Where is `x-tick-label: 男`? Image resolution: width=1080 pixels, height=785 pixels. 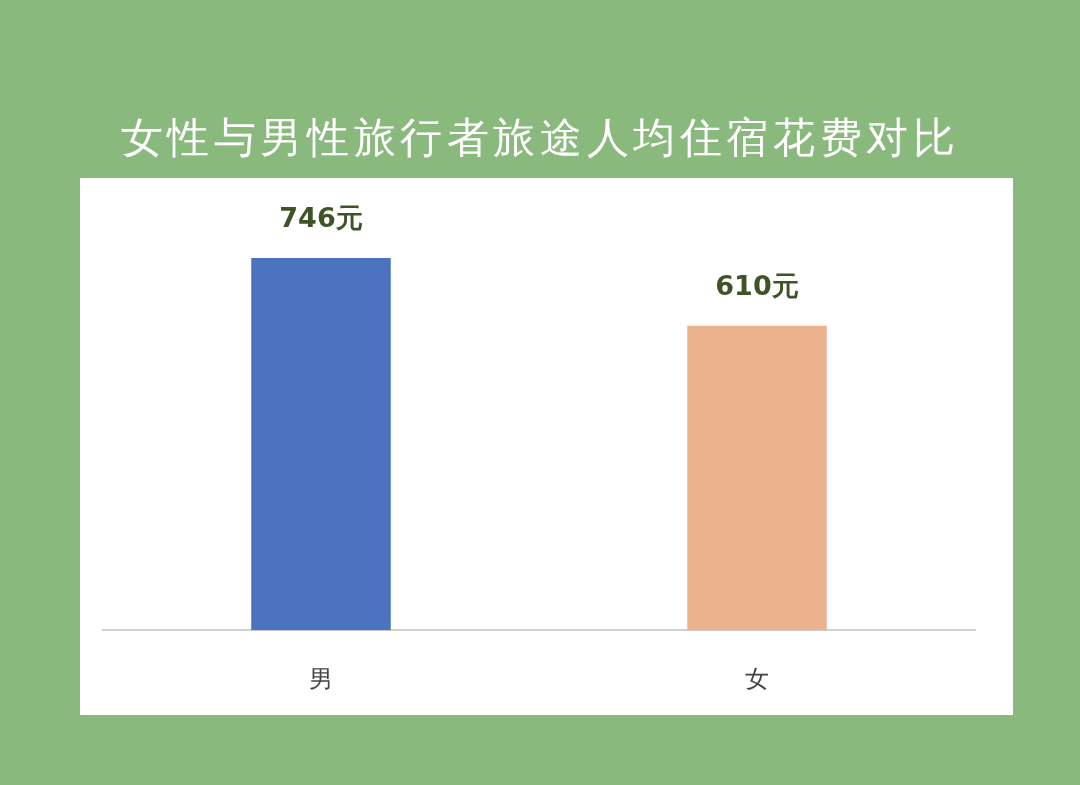 x-tick-label: 男 is located at coordinates (321, 678).